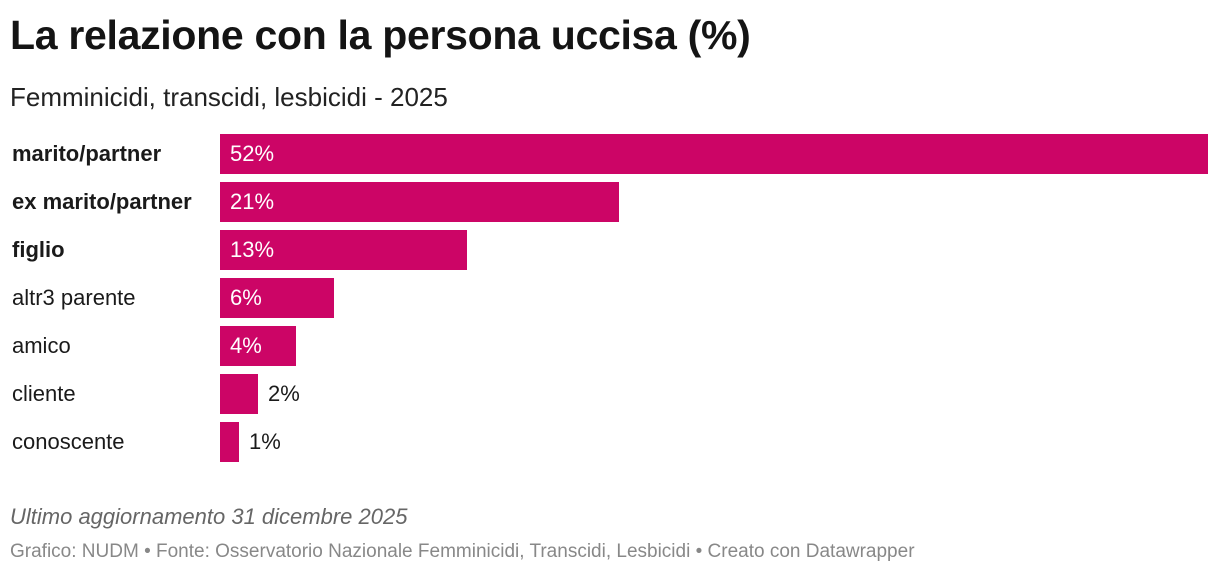 This screenshot has height=576, width=1220. What do you see at coordinates (87, 153) in the screenshot?
I see `category-label: marito/partner` at bounding box center [87, 153].